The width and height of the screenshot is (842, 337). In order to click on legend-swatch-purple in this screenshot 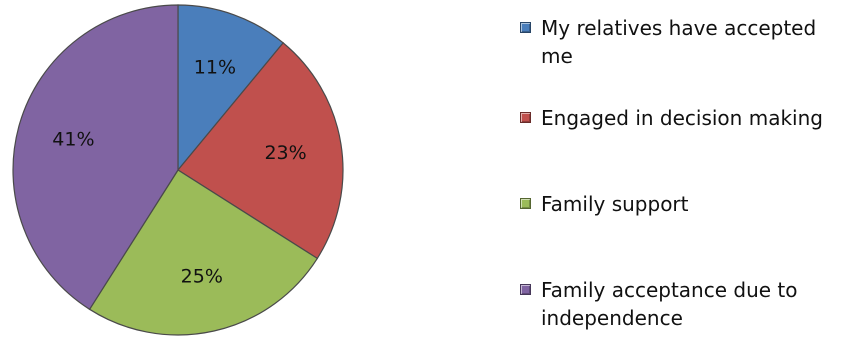, I will do `click(525, 289)`.